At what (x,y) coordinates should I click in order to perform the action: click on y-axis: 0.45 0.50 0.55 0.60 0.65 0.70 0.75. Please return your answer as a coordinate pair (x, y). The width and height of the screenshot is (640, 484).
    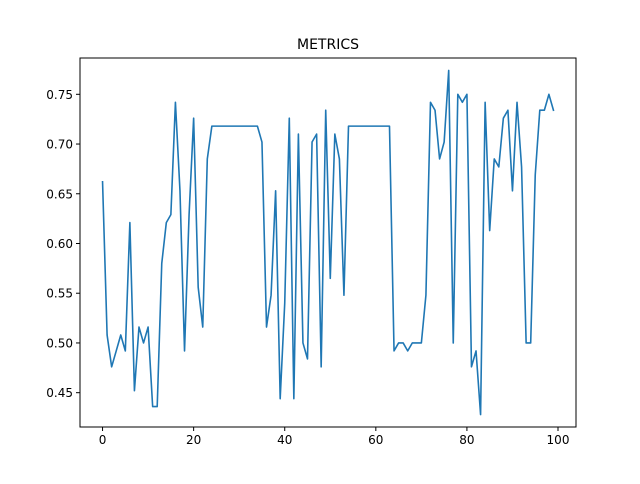
    Looking at the image, I should click on (63, 244).